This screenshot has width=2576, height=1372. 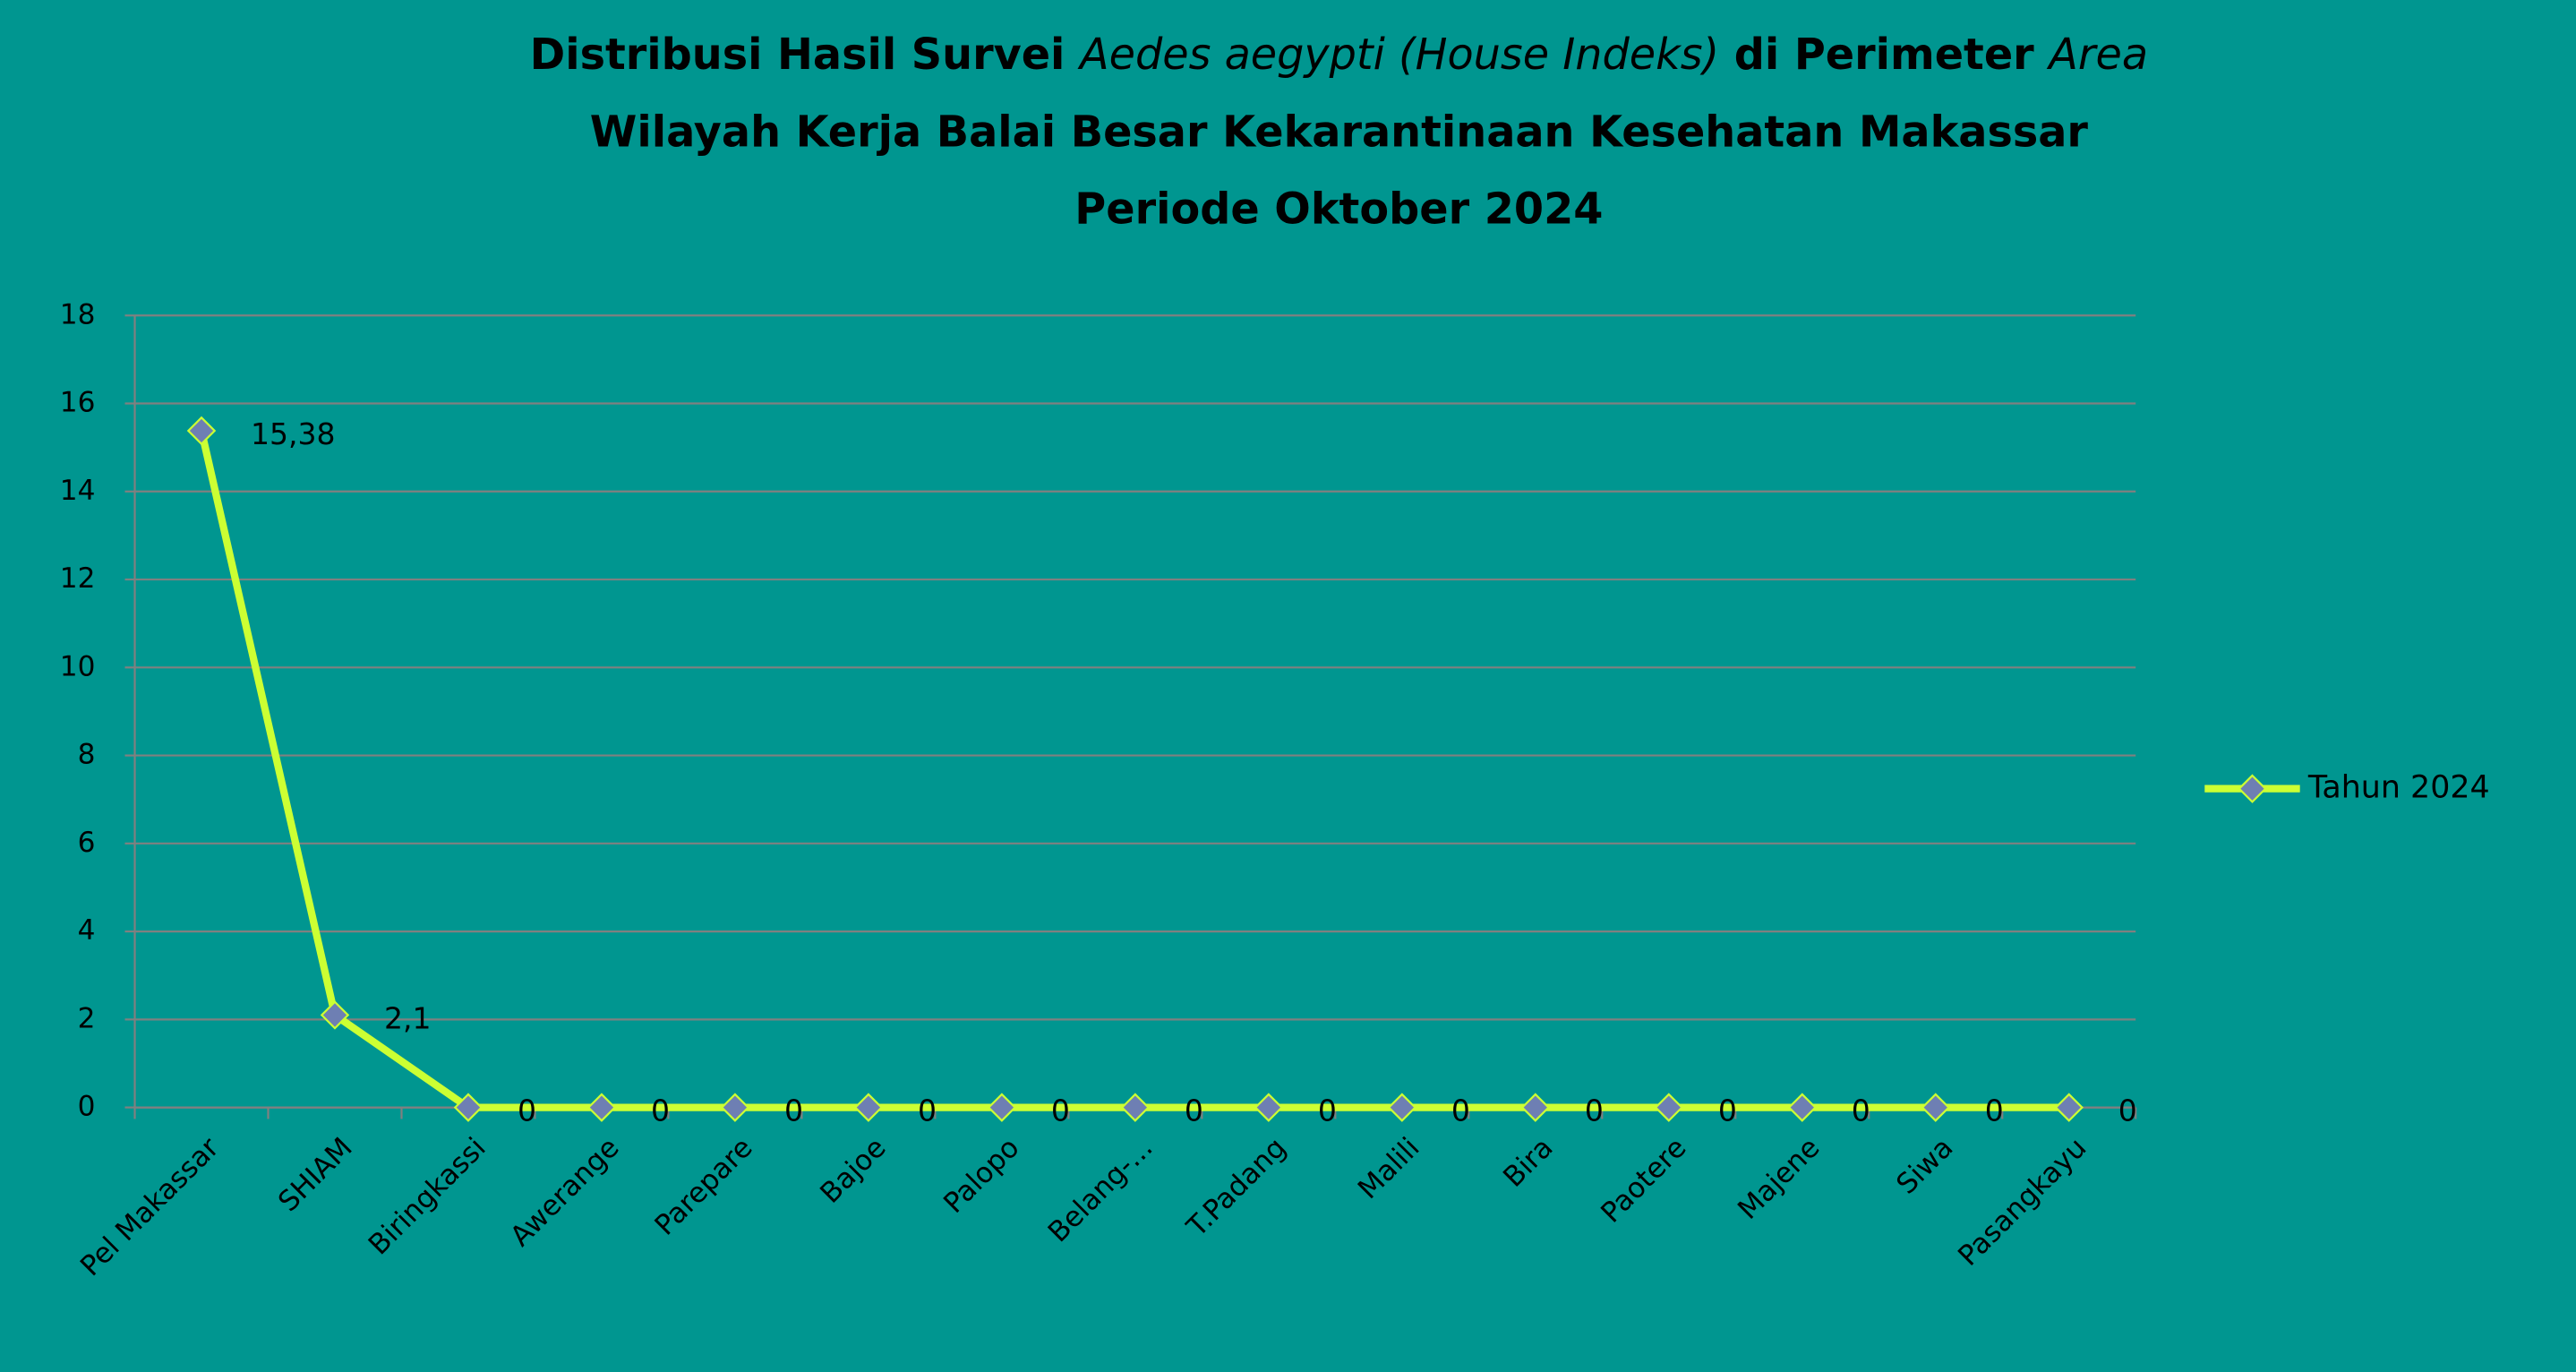 What do you see at coordinates (805, 55) in the screenshot?
I see `title-segment: Distribusi Hasil Survei` at bounding box center [805, 55].